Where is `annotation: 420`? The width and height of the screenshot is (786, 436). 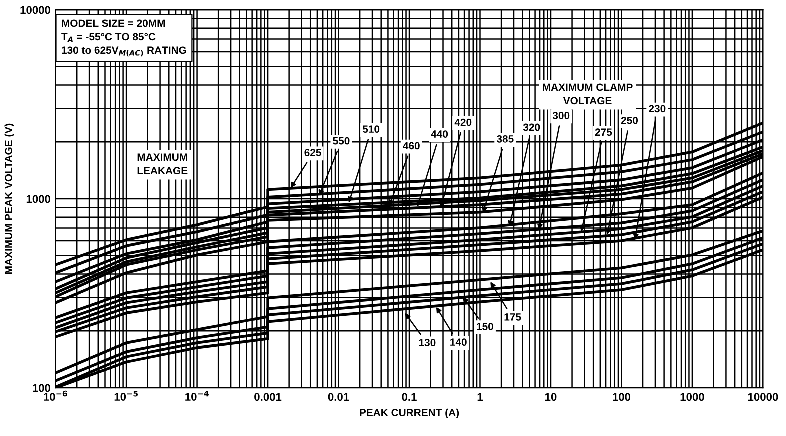 annotation: 420 is located at coordinates (463, 122).